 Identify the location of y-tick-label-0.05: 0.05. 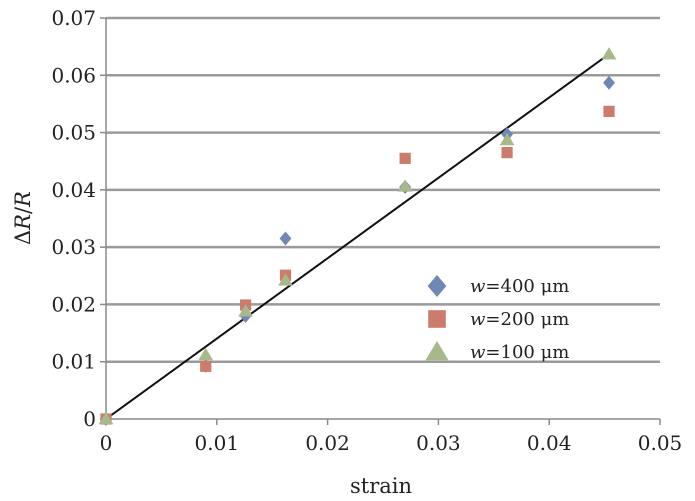
(73, 133).